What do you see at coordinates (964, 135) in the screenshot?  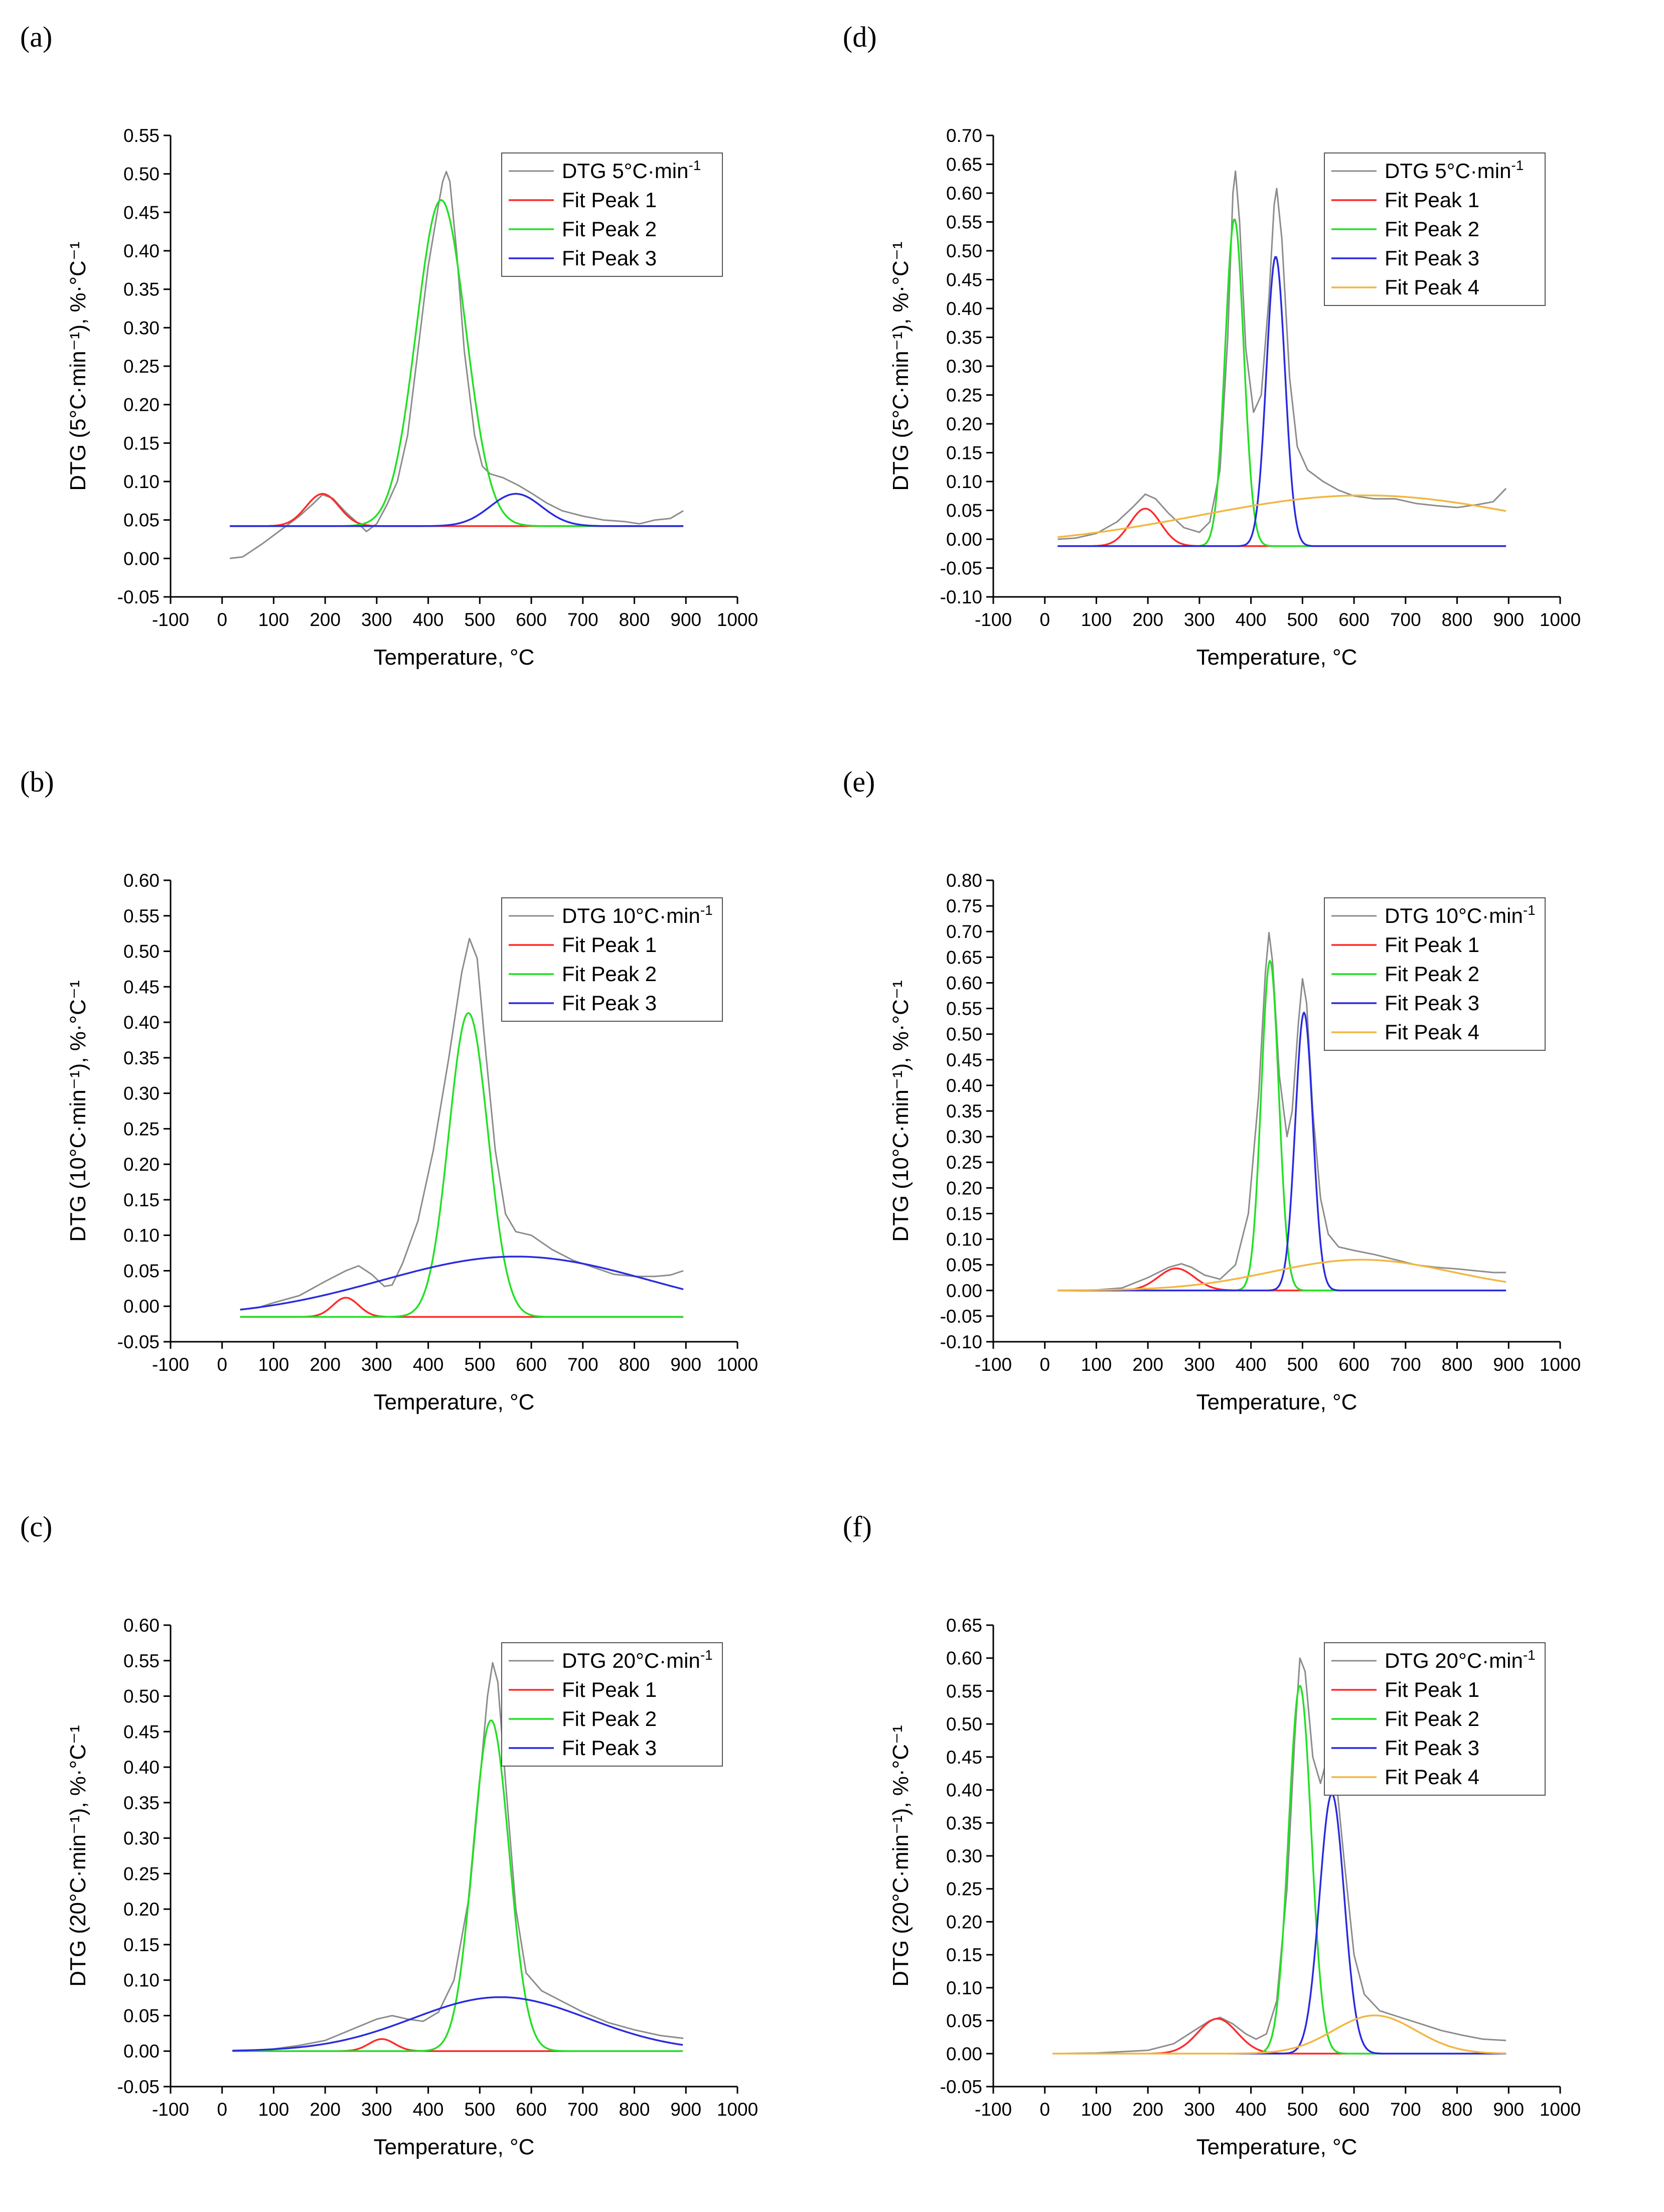 I see `y-tick-label: 0.70` at bounding box center [964, 135].